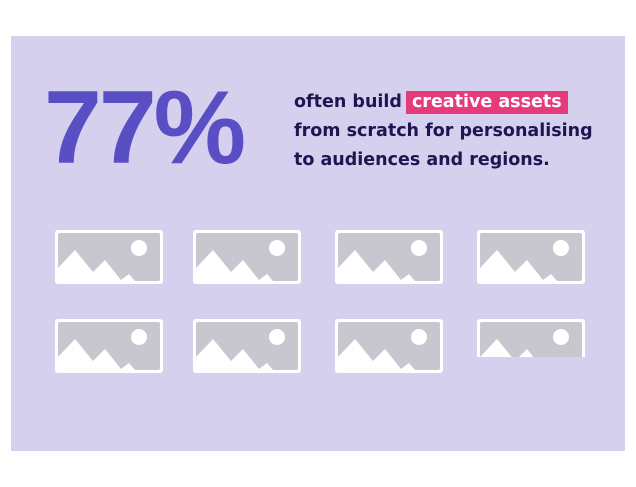 This screenshot has height=487, width=636. What do you see at coordinates (422, 160) in the screenshot?
I see `copy-line: to audiences and regions.` at bounding box center [422, 160].